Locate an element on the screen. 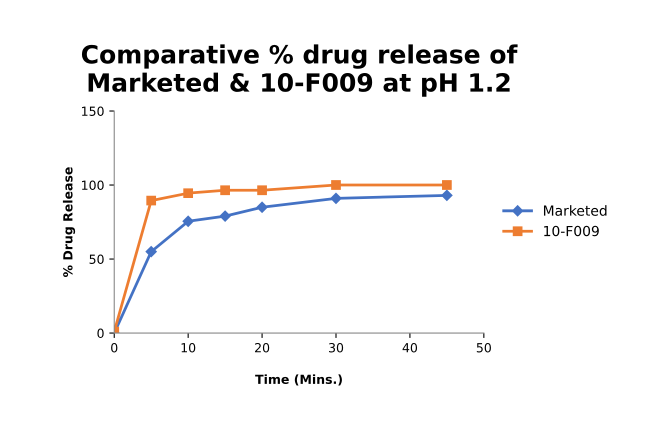  x-tick-label: 20 is located at coordinates (262, 347).